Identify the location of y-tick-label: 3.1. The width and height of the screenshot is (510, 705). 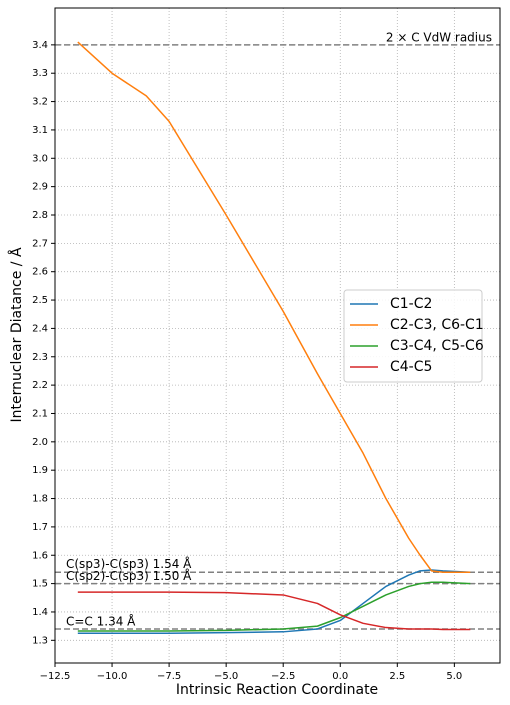
(40, 130).